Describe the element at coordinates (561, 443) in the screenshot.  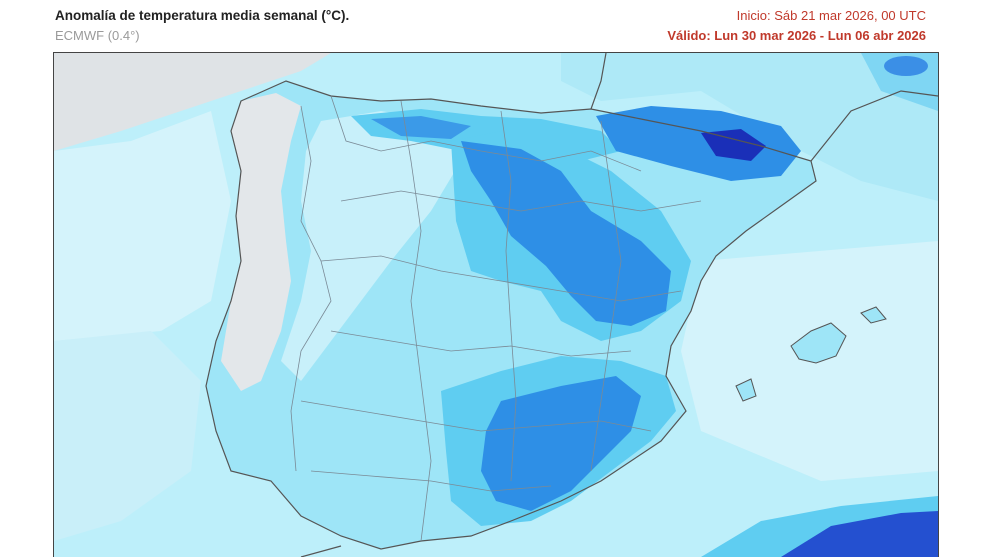
I see `south-strong-anomaly` at that location.